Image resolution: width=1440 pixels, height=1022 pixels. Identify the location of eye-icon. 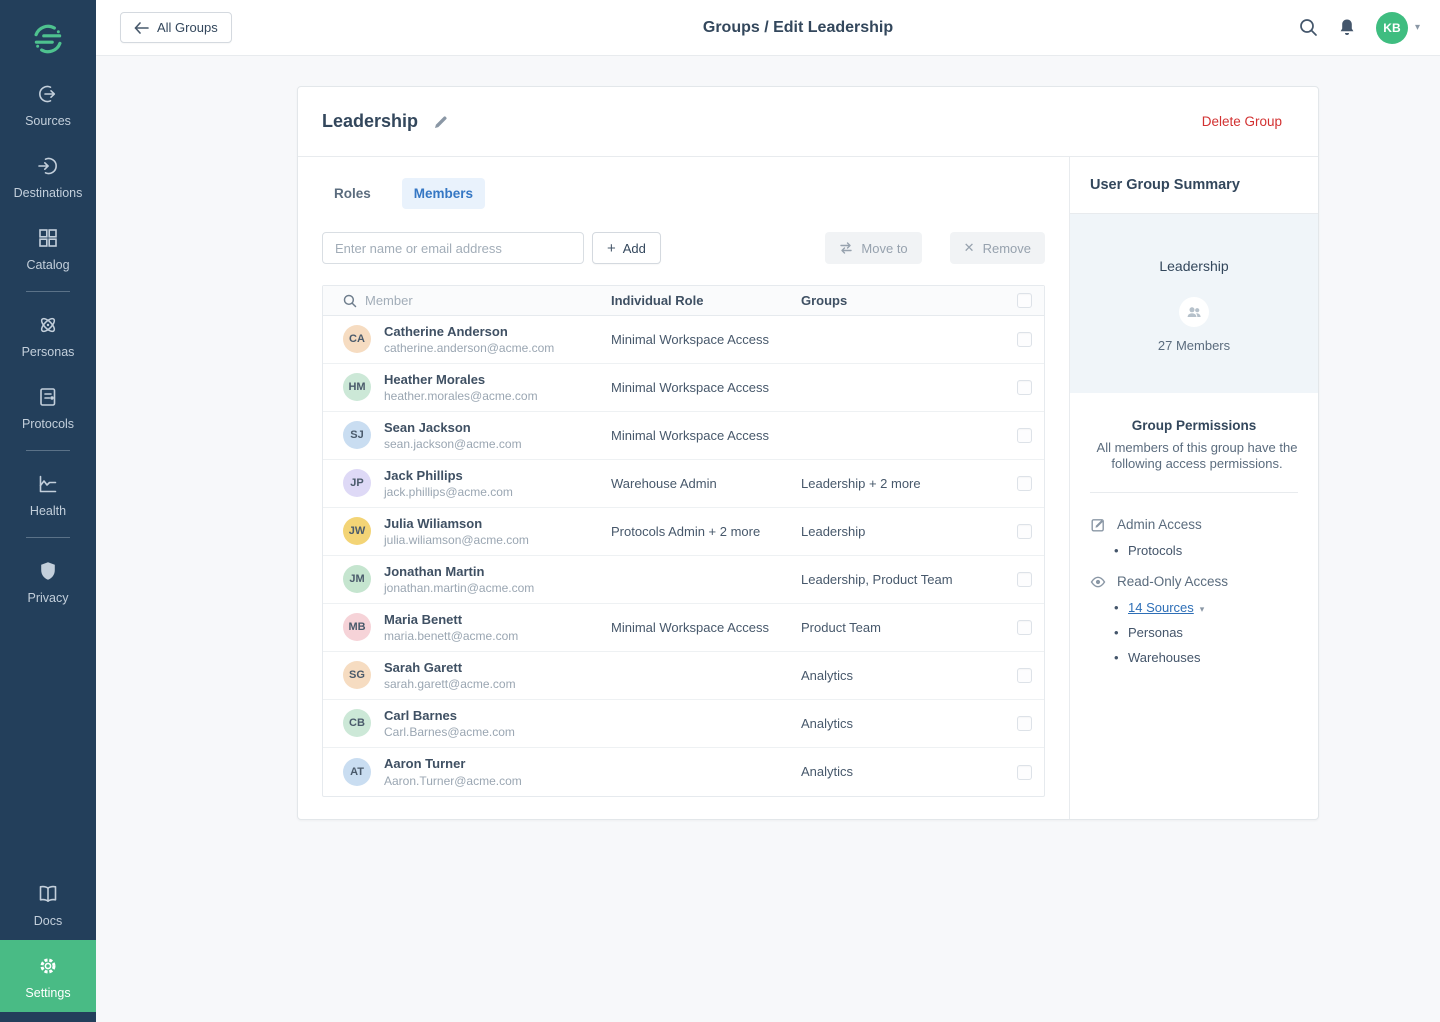
(1098, 582).